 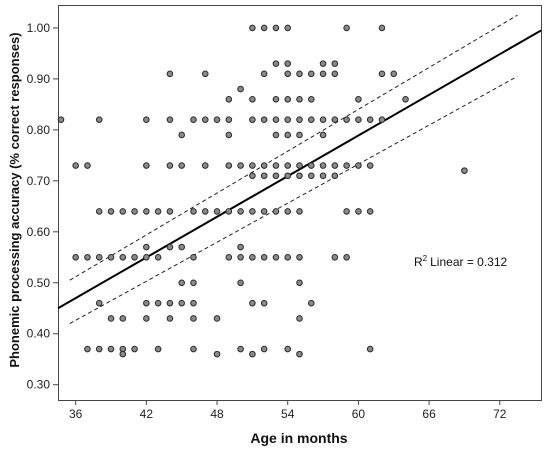 What do you see at coordinates (217, 414) in the screenshot?
I see `x-tick-label: 48` at bounding box center [217, 414].